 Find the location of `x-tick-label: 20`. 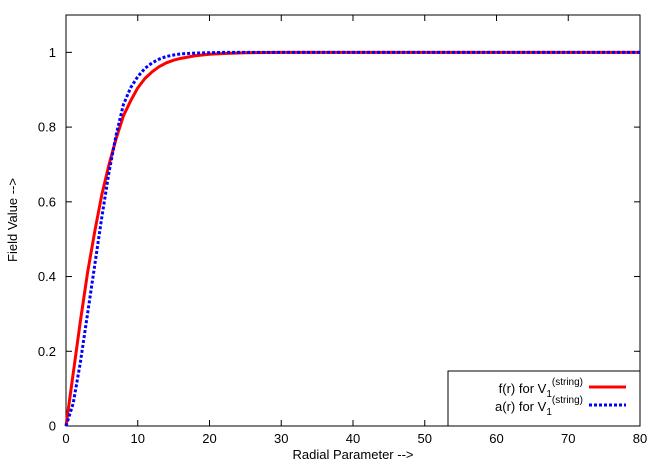

x-tick-label: 20 is located at coordinates (209, 438).